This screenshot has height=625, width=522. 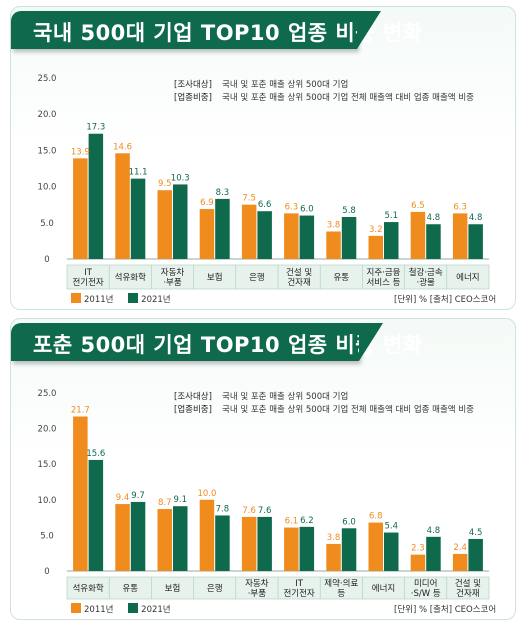 What do you see at coordinates (349, 211) in the screenshot?
I see `data-label-2021: 5.8` at bounding box center [349, 211].